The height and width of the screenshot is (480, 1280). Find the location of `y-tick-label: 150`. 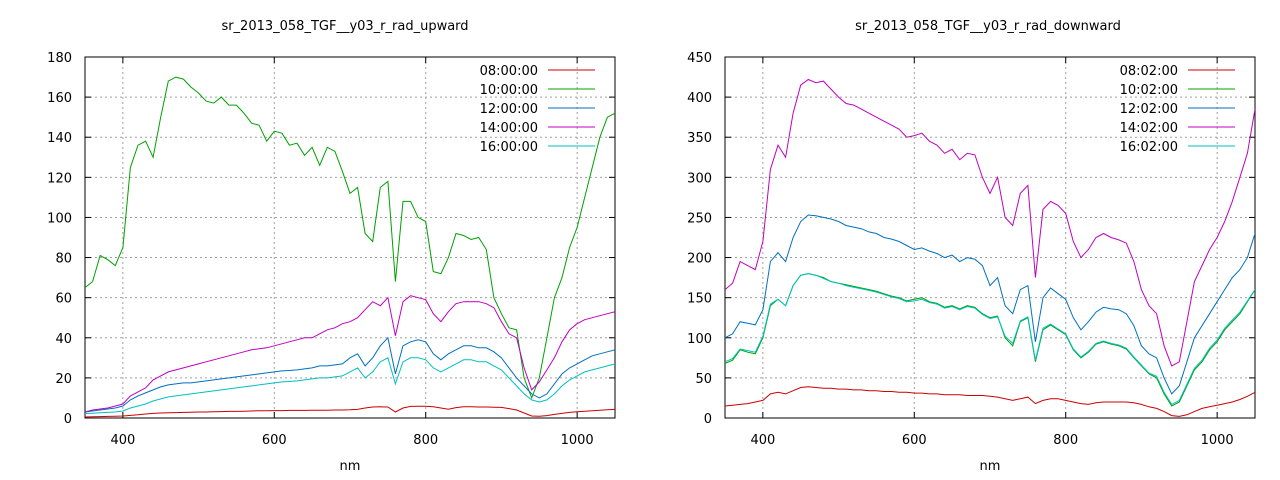

y-tick-label: 150 is located at coordinates (699, 299).